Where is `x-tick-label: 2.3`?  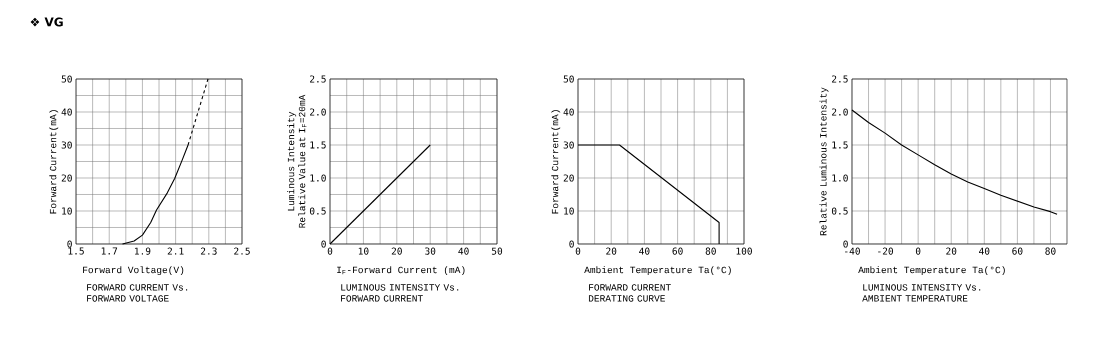 x-tick-label: 2.3 is located at coordinates (208, 251).